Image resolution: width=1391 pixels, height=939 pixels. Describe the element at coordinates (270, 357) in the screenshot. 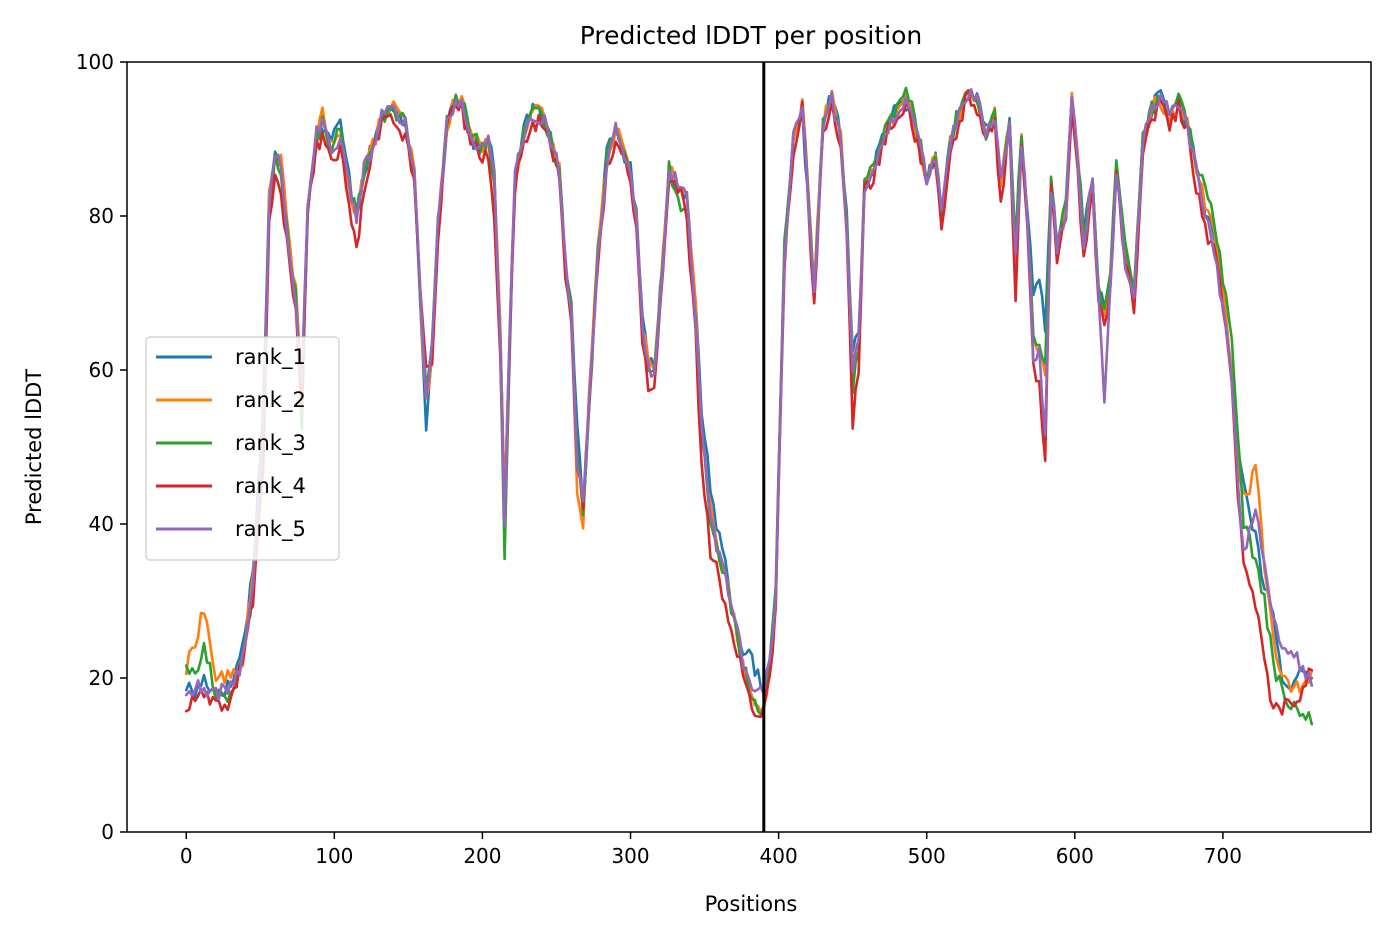

I see `legend-label-rank_1: rank_1` at that location.